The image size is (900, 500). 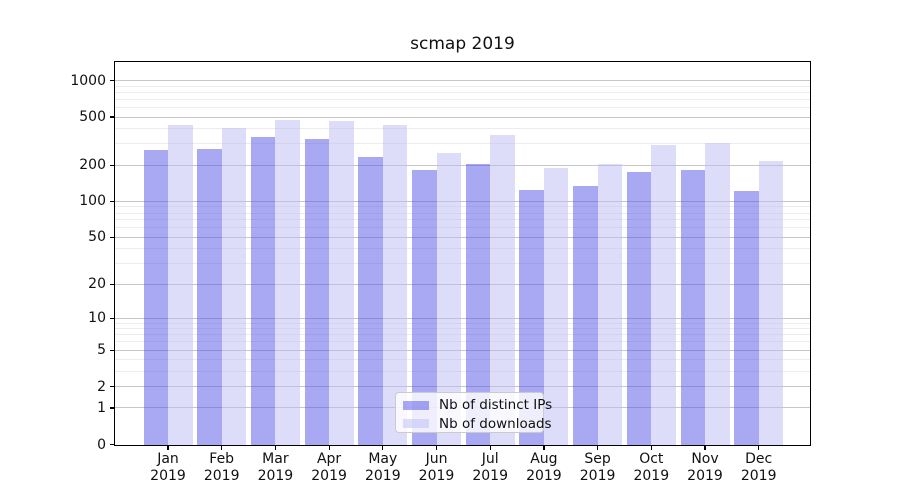 I want to click on bar-nov-ips, so click(x=692, y=307).